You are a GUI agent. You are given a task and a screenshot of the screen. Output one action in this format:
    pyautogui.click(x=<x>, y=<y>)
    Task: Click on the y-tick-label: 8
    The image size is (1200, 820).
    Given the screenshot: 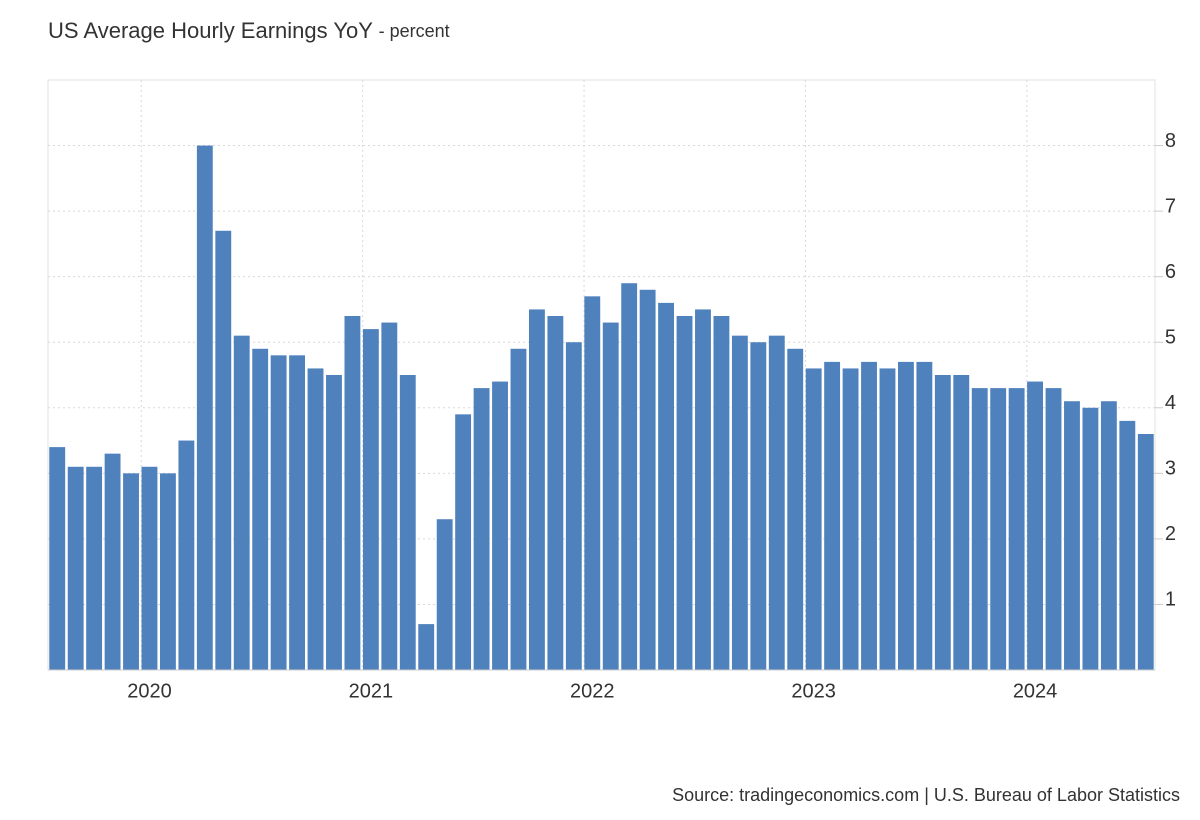 What is the action you would take?
    pyautogui.click(x=1170, y=141)
    